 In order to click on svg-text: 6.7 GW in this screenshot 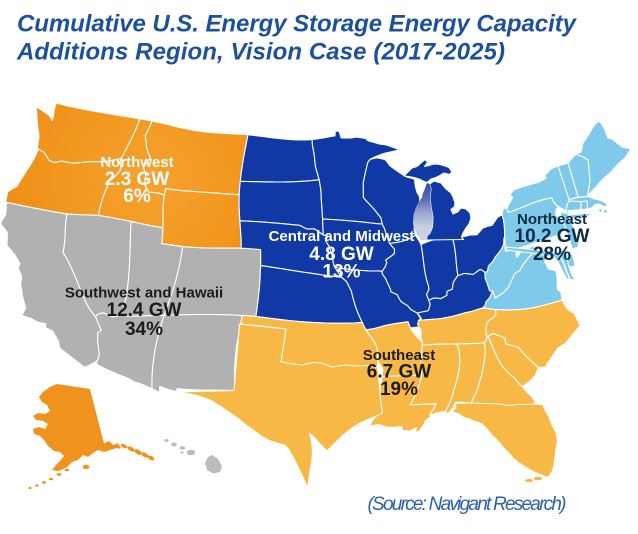, I will do `click(399, 372)`.